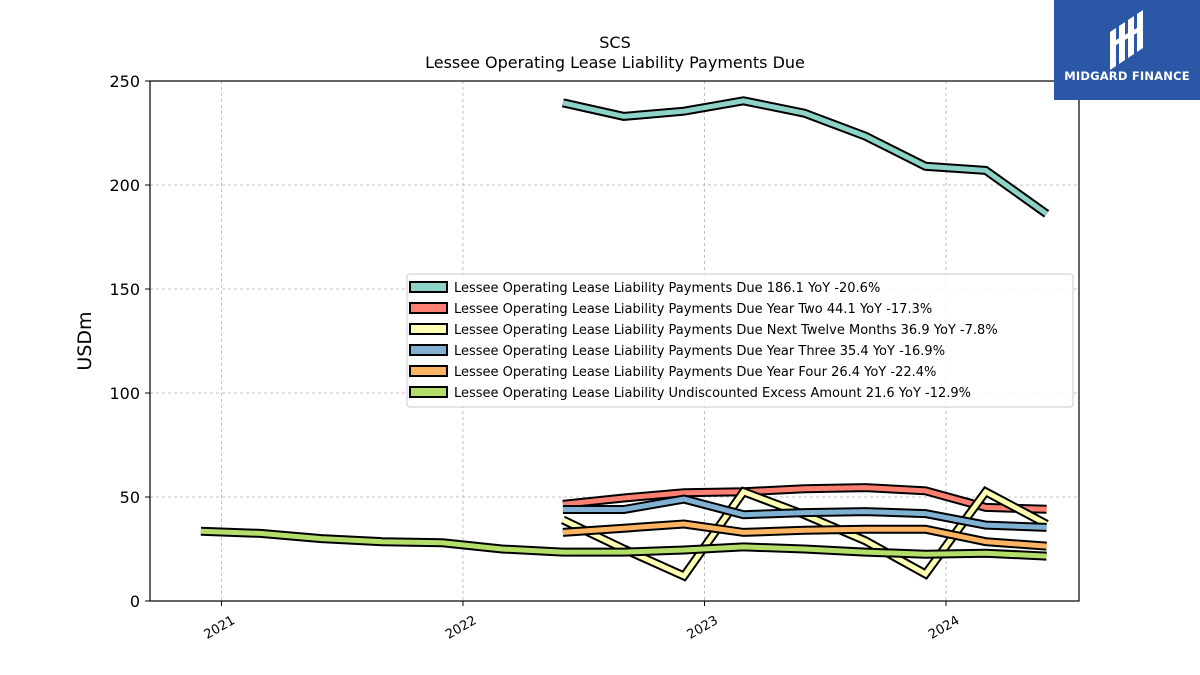 This screenshot has width=1200, height=675. I want to click on x-tick-label: 2024, so click(944, 628).